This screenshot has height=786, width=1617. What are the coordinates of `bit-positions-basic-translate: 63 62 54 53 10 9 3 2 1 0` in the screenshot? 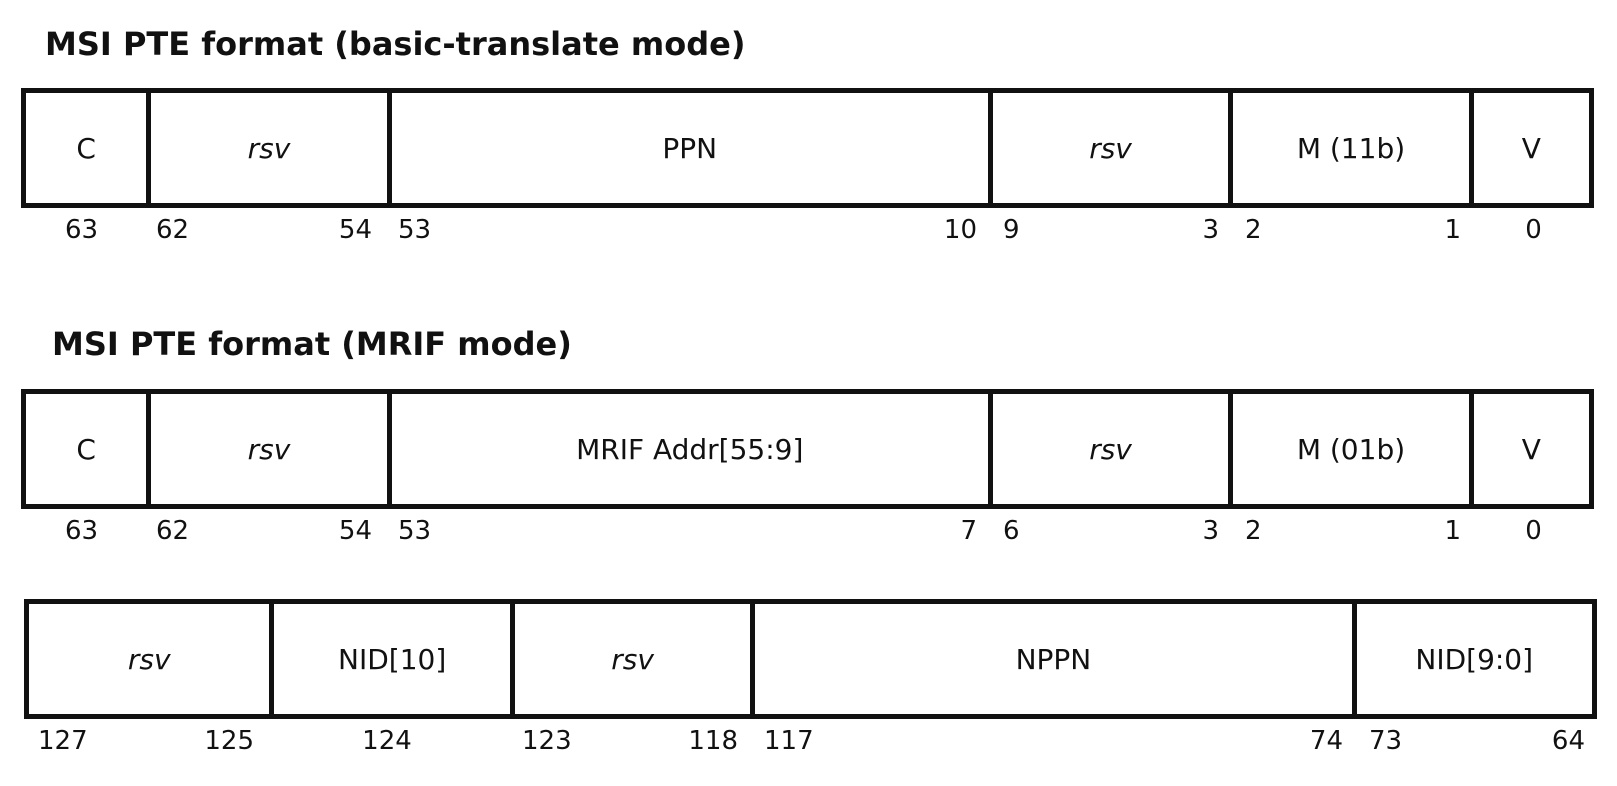 It's located at (807, 232).